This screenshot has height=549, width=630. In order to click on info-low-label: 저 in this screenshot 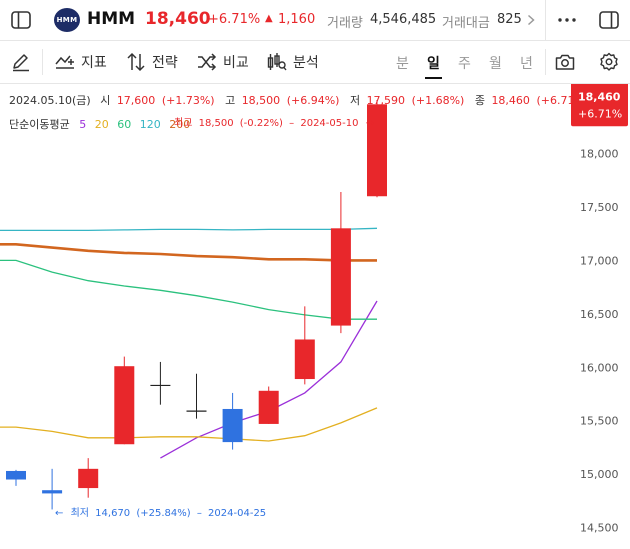, I will do `click(355, 100)`.